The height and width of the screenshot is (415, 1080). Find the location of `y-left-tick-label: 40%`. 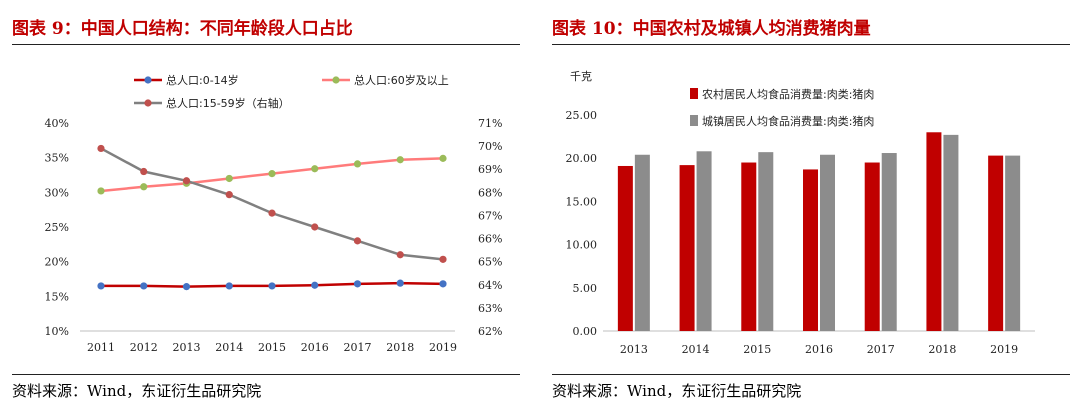

y-left-tick-label: 40% is located at coordinates (57, 123).